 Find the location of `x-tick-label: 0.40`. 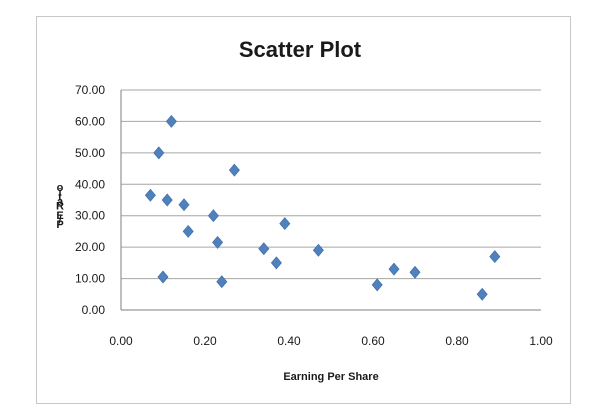

x-tick-label: 0.40 is located at coordinates (289, 341).